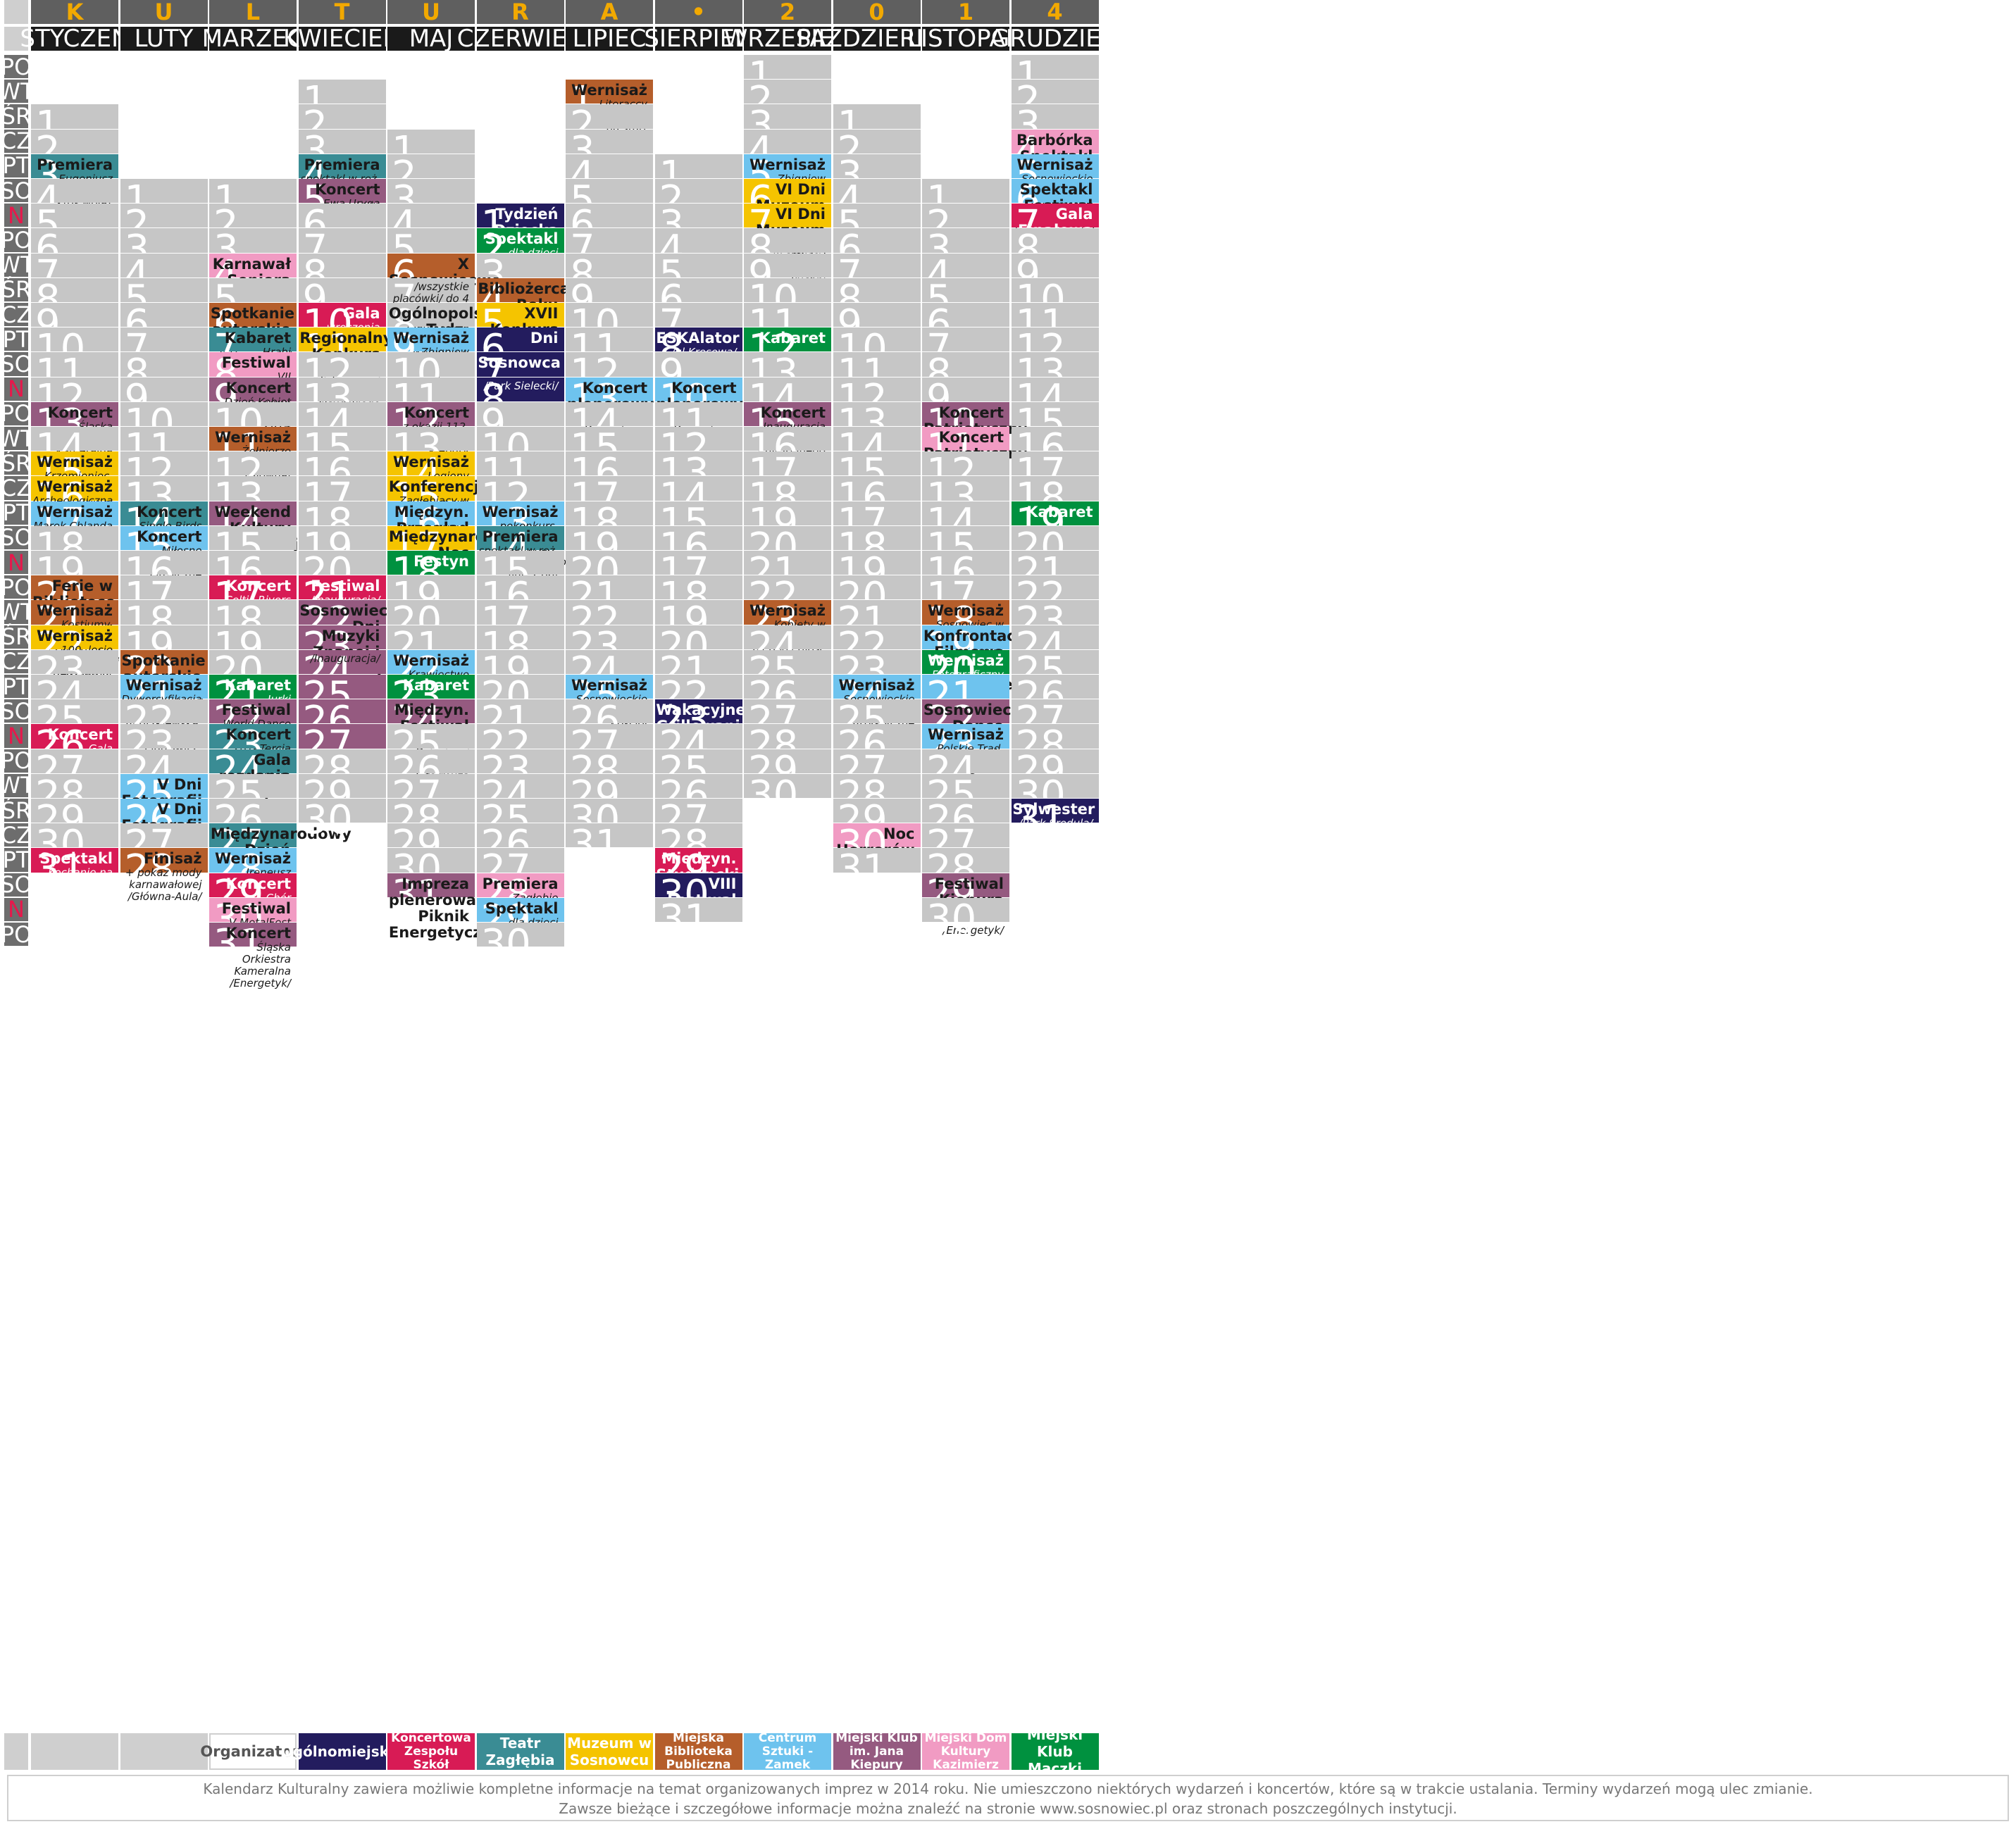 Image resolution: width=2016 pixels, height=1829 pixels. I want to click on day-cell: 12 Kabaret, so click(787, 349).